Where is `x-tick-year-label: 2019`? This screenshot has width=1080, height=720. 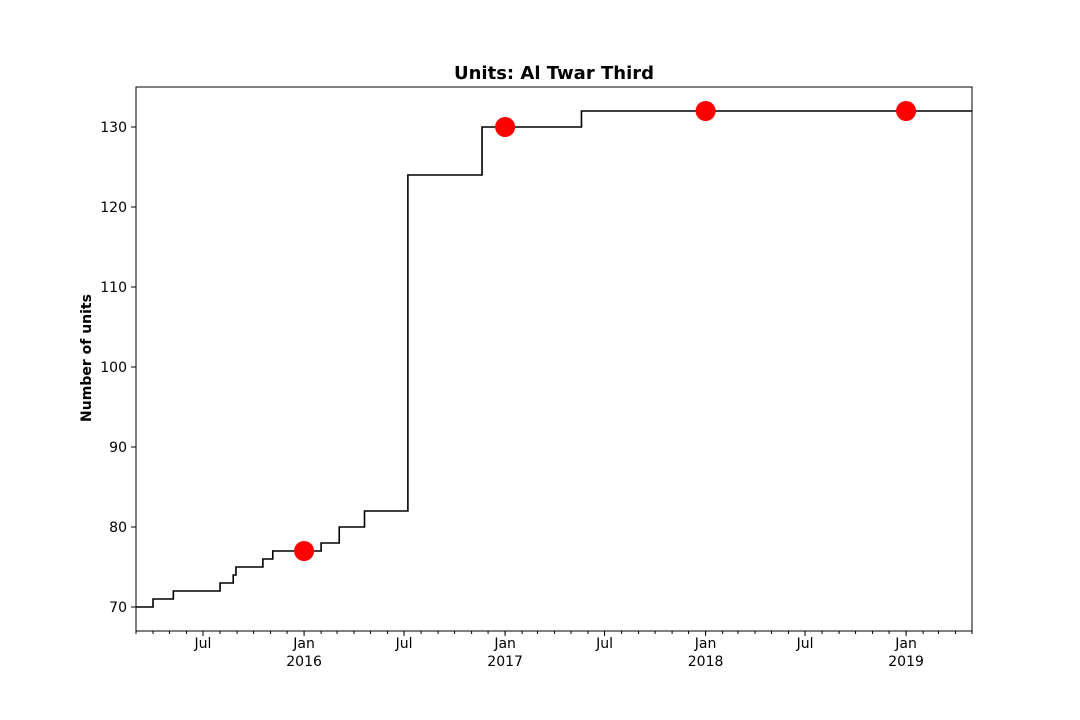 x-tick-year-label: 2019 is located at coordinates (906, 662).